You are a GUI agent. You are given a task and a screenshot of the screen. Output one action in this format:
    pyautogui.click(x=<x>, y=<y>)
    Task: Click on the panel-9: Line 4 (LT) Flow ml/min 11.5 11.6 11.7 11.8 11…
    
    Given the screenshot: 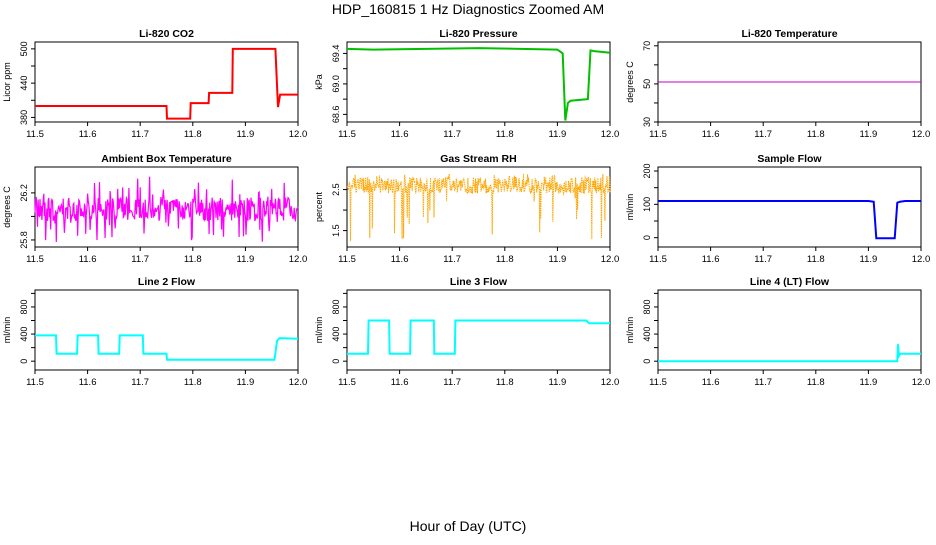 What is the action you would take?
    pyautogui.click(x=777, y=332)
    